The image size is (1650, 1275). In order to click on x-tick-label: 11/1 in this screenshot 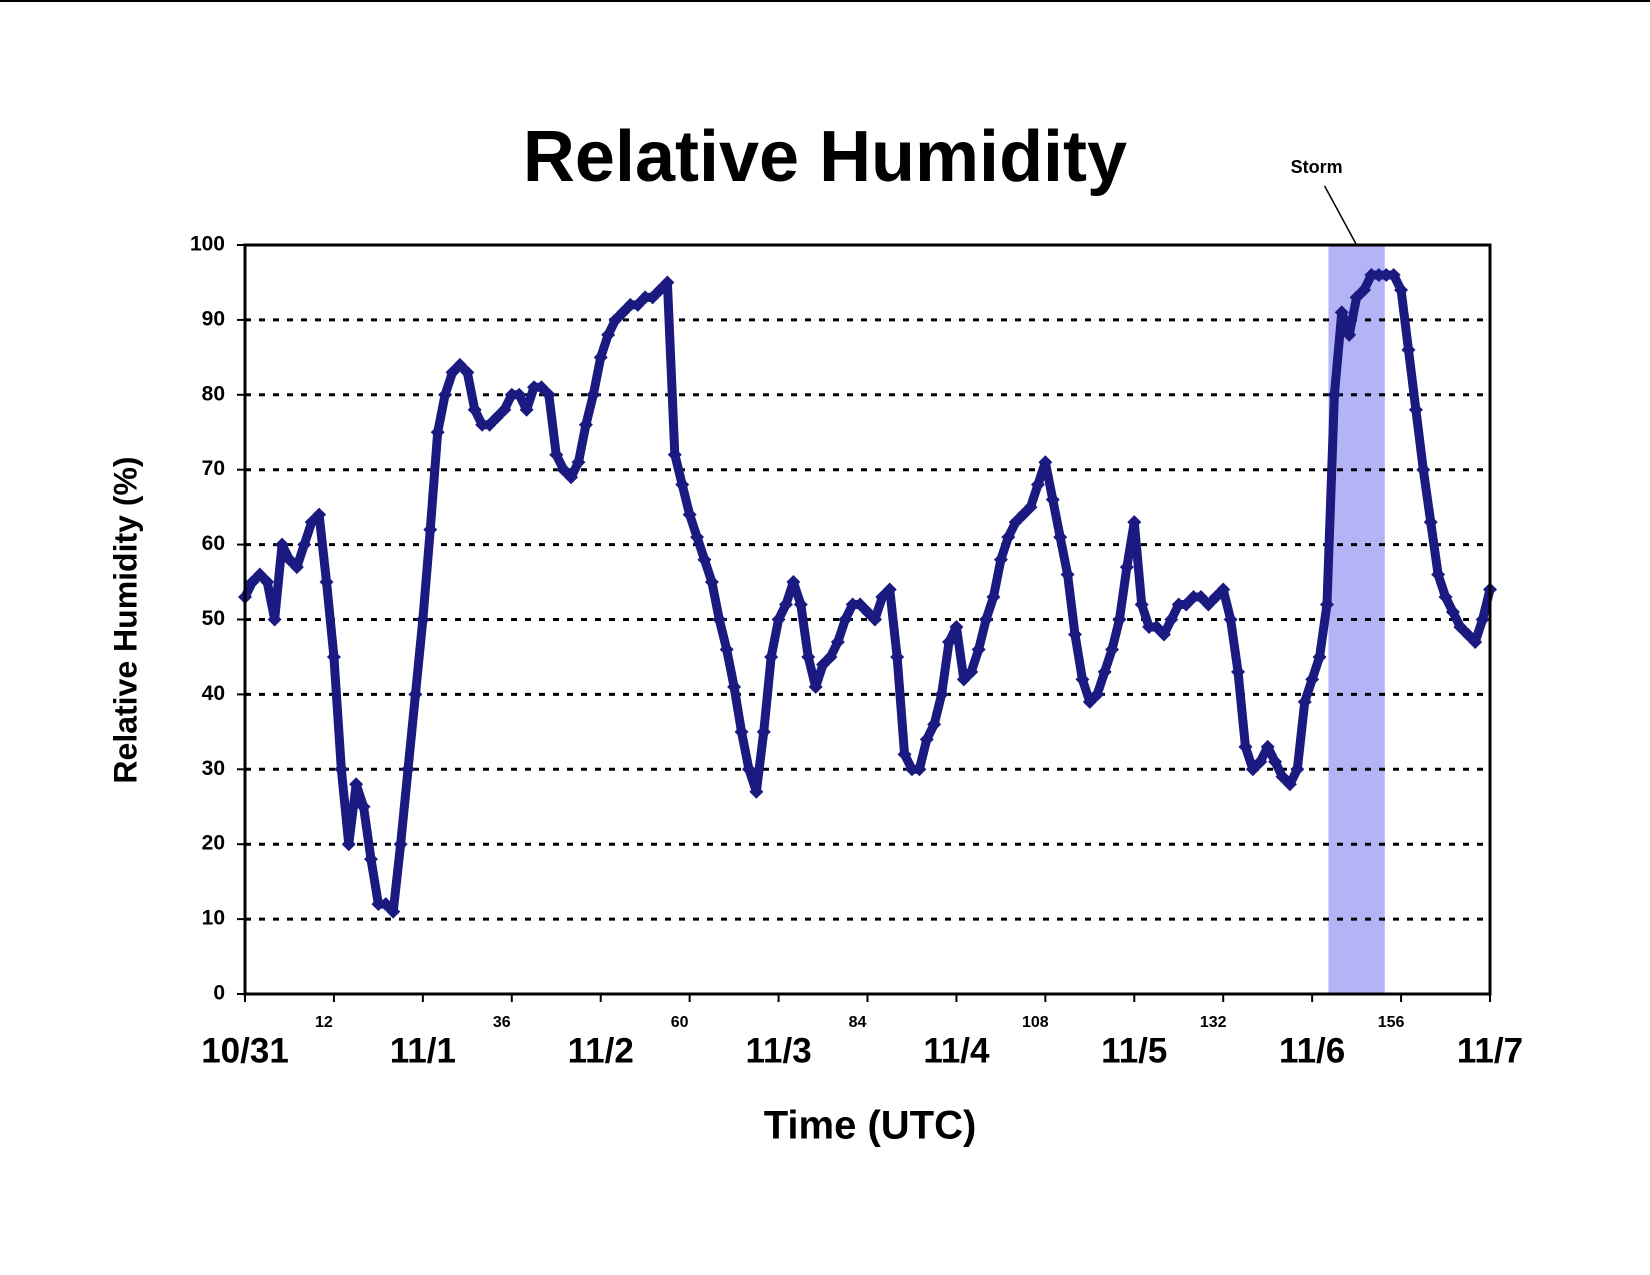, I will do `click(423, 1050)`.